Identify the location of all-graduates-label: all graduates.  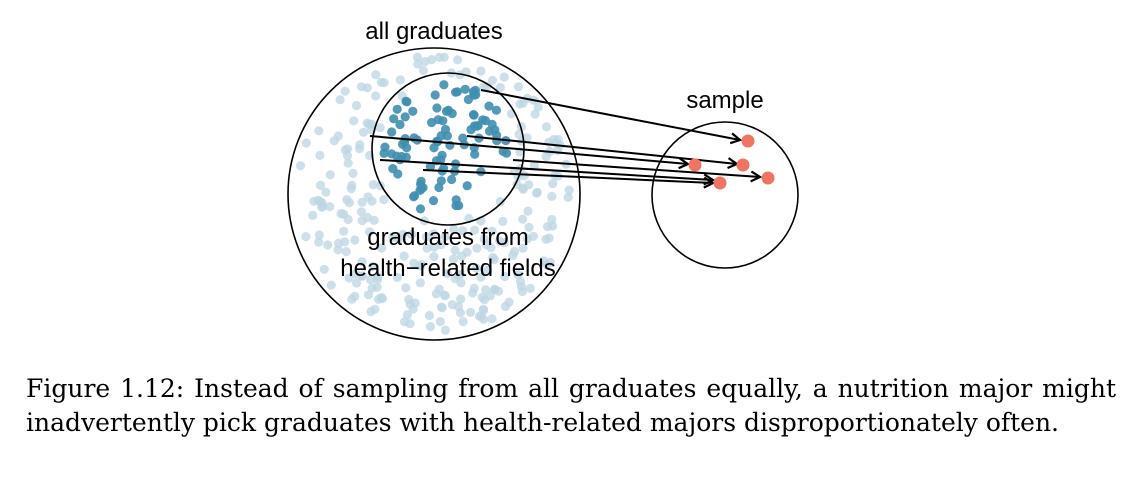
(433, 31).